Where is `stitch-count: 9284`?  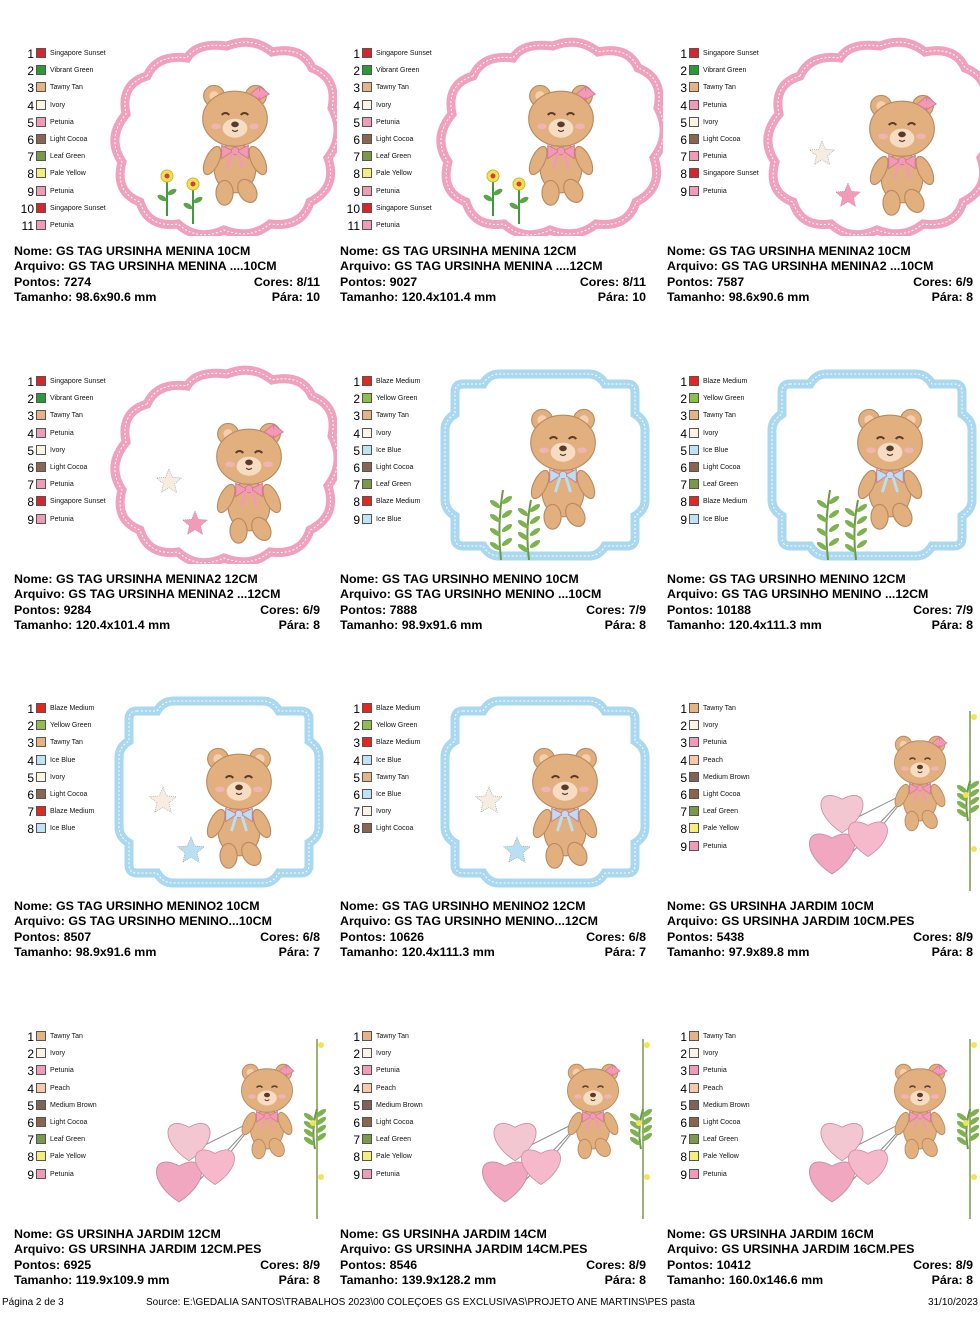
stitch-count: 9284 is located at coordinates (77, 609).